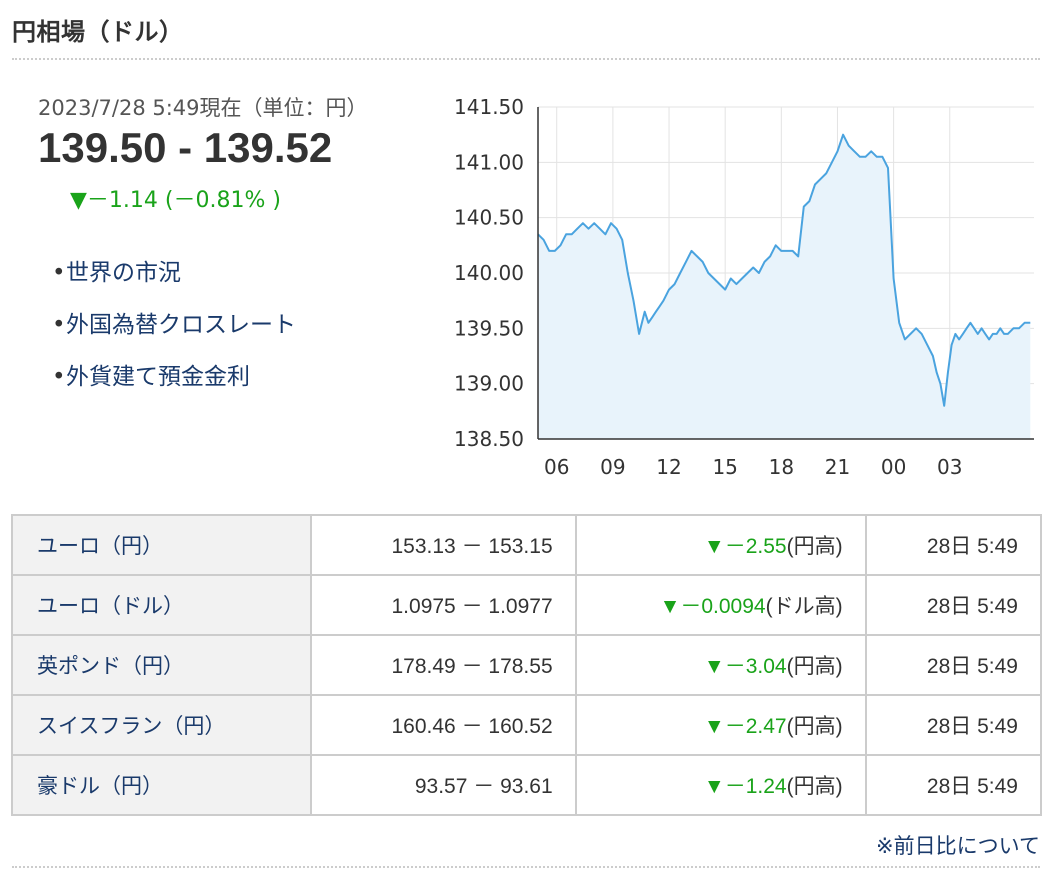  Describe the element at coordinates (203, 108) in the screenshot. I see `quote-datetime: 2023/7/28 5:49現在（単位：円）` at that location.